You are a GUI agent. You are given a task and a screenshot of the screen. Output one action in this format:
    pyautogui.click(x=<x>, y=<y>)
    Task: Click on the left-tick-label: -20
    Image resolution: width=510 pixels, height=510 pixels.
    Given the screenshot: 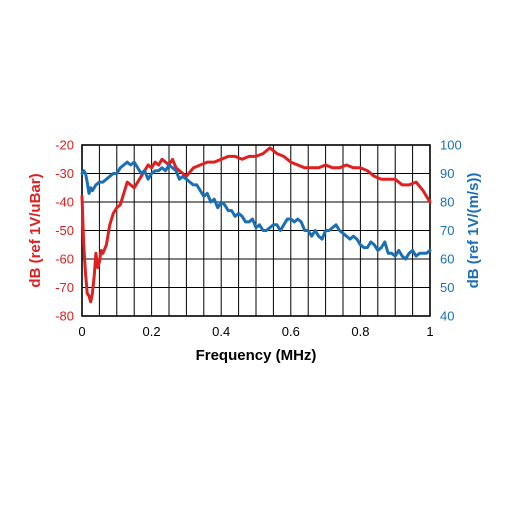 What is the action you would take?
    pyautogui.click(x=64, y=145)
    